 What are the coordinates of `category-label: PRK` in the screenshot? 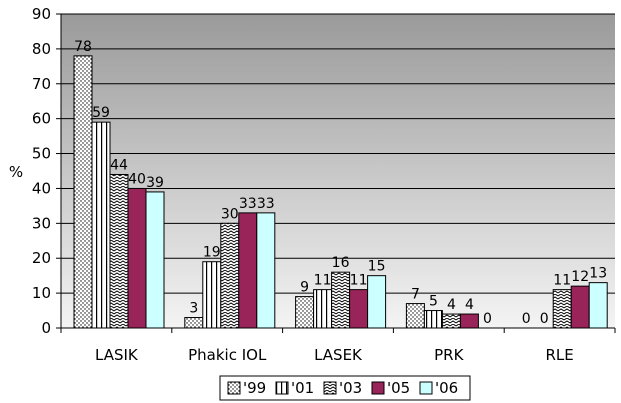 It's located at (449, 355).